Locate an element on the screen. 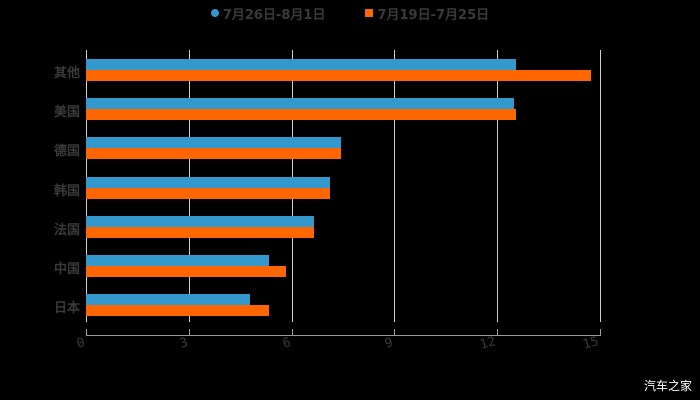 The width and height of the screenshot is (700, 400). legend-item-week1: 7月26日-8月1日 is located at coordinates (268, 13).